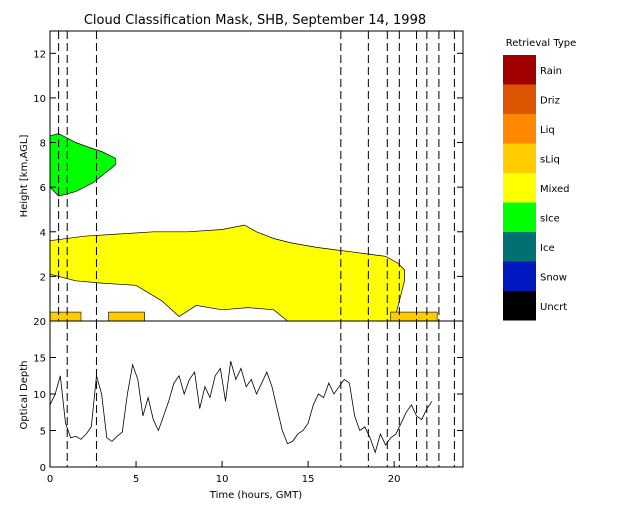  What do you see at coordinates (222, 479) in the screenshot?
I see `time-tick-label: 10` at bounding box center [222, 479].